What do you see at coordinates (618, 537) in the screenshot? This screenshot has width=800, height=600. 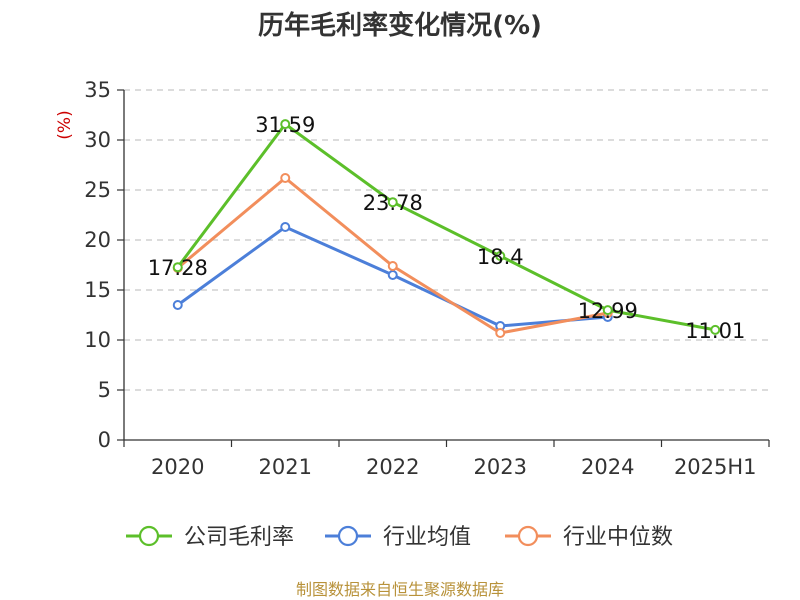 I see `legend-label: 行业中位数` at bounding box center [618, 537].